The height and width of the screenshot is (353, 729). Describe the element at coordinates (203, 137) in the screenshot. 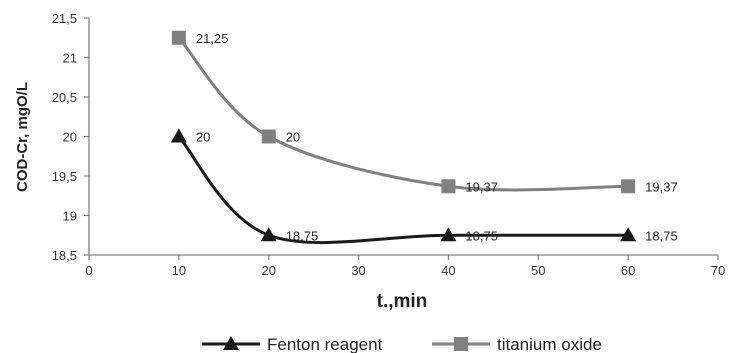

I see `data-label-fenton-reagent: 20` at that location.